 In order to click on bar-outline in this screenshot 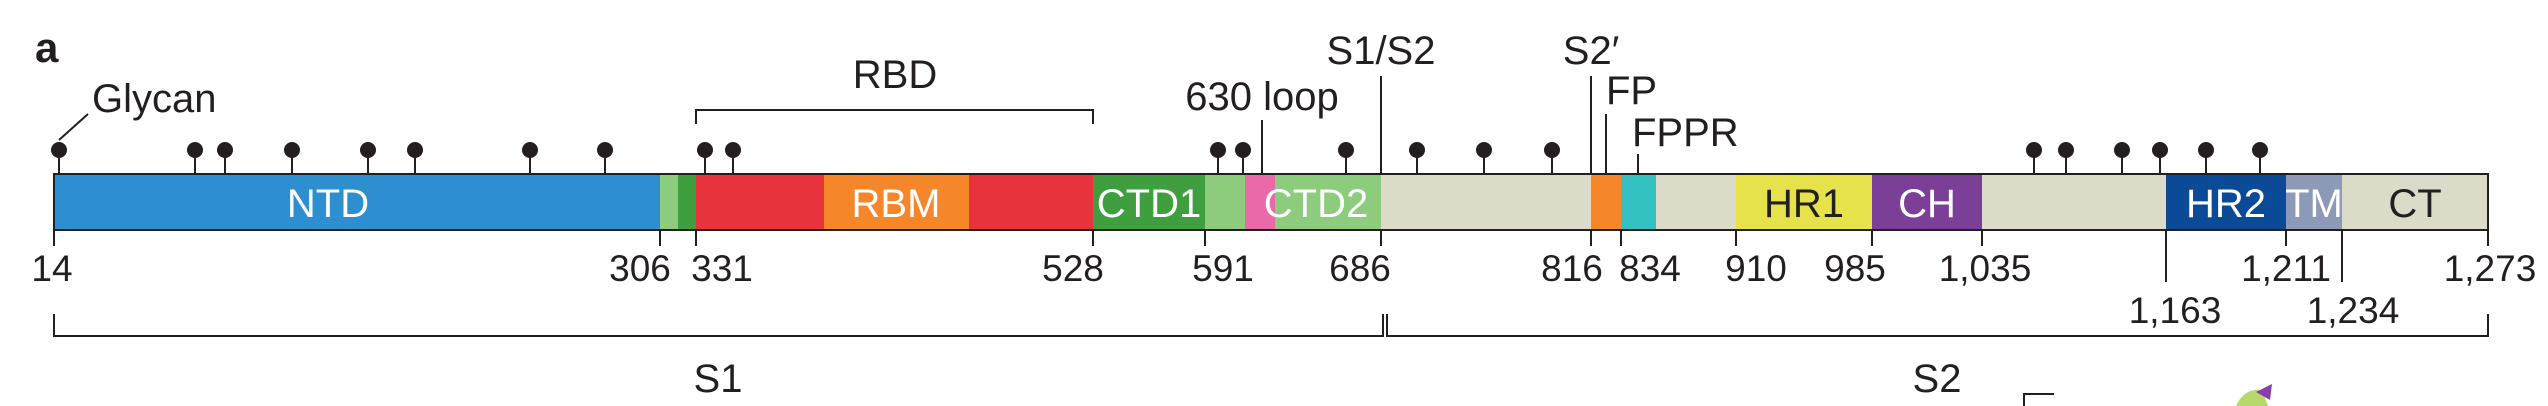, I will do `click(1271, 202)`.